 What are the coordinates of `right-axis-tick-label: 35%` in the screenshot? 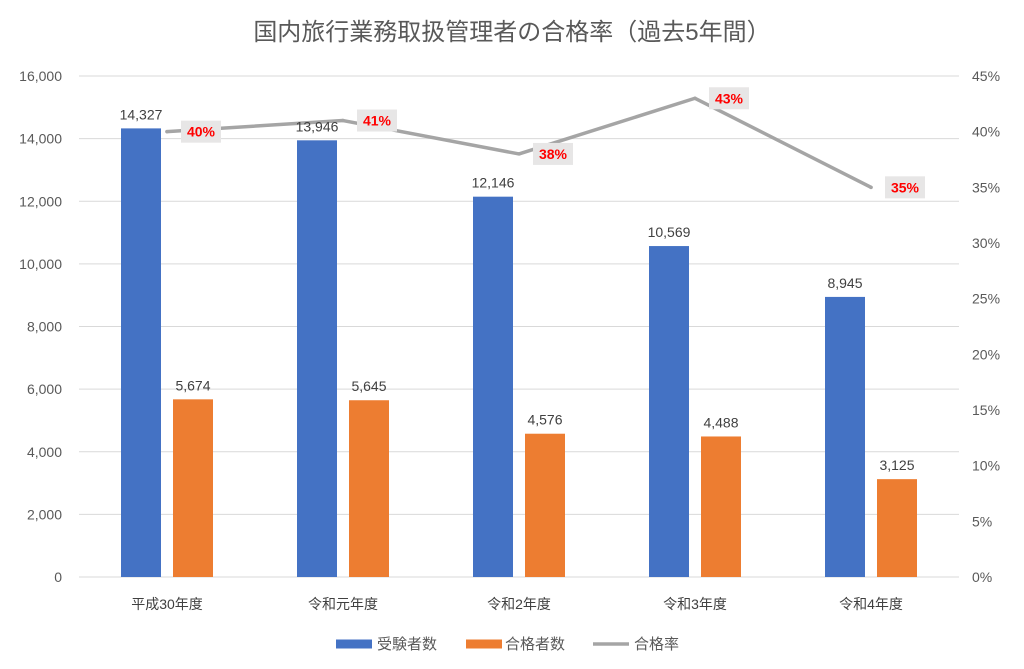 It's located at (986, 187).